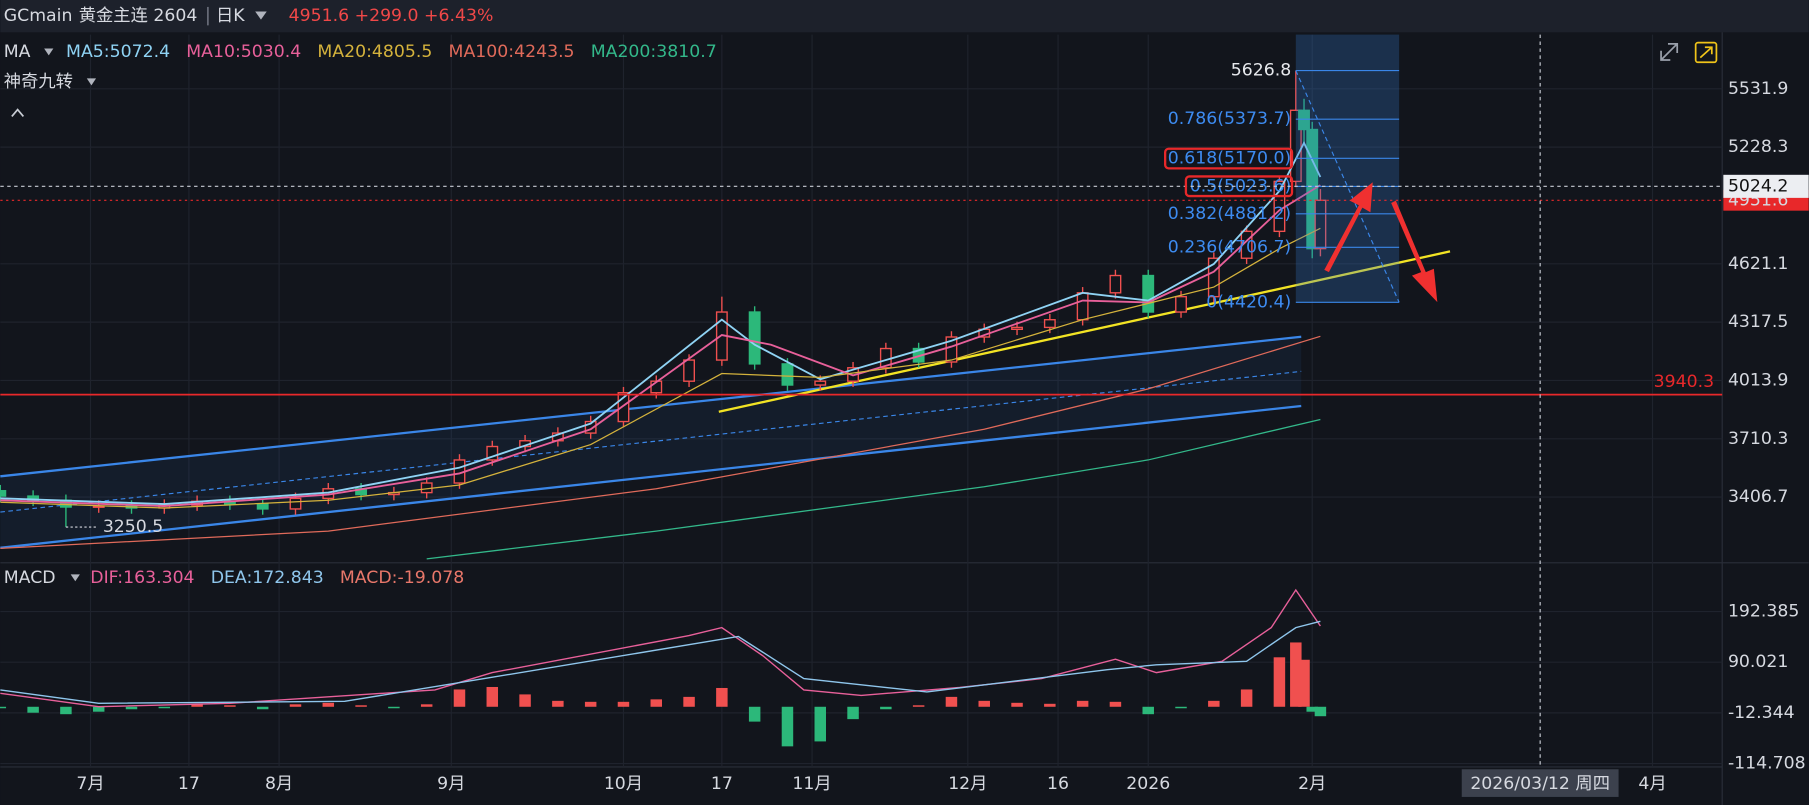  I want to click on legend-entry: MA5:5072.4, so click(118, 52).